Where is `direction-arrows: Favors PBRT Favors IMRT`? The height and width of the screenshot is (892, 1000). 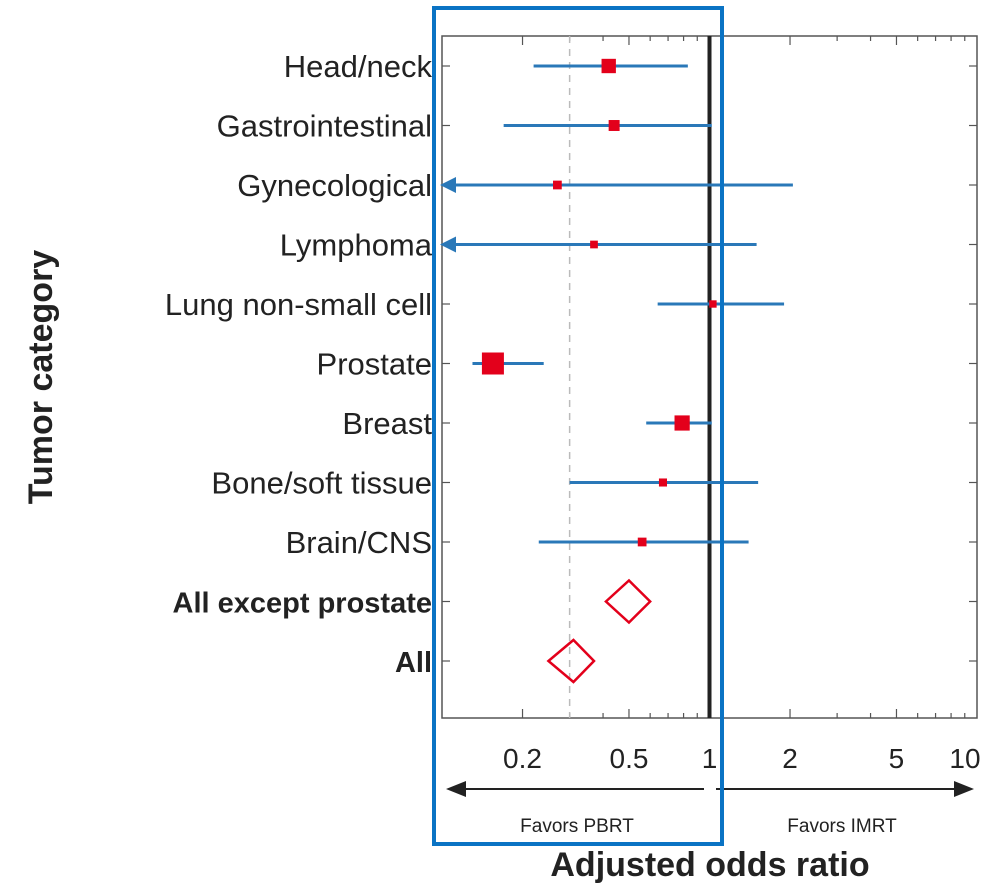
direction-arrows: Favors PBRT Favors IMRT is located at coordinates (710, 809).